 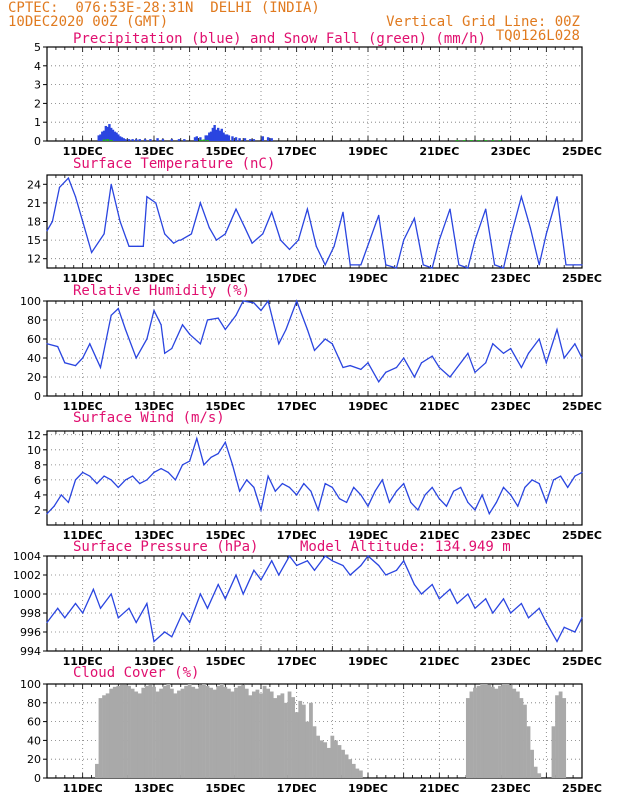 I want to click on y-tick-label: 996, so click(x=30, y=632).